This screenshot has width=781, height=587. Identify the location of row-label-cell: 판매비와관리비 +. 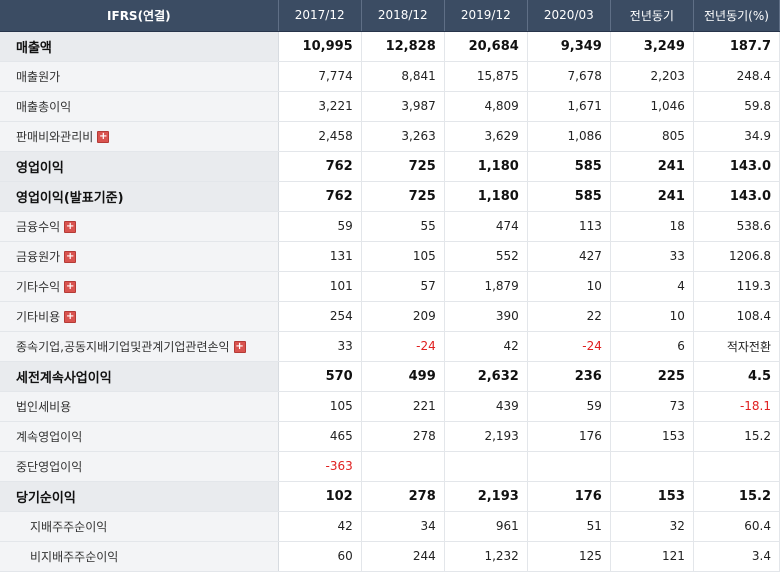
(139, 136).